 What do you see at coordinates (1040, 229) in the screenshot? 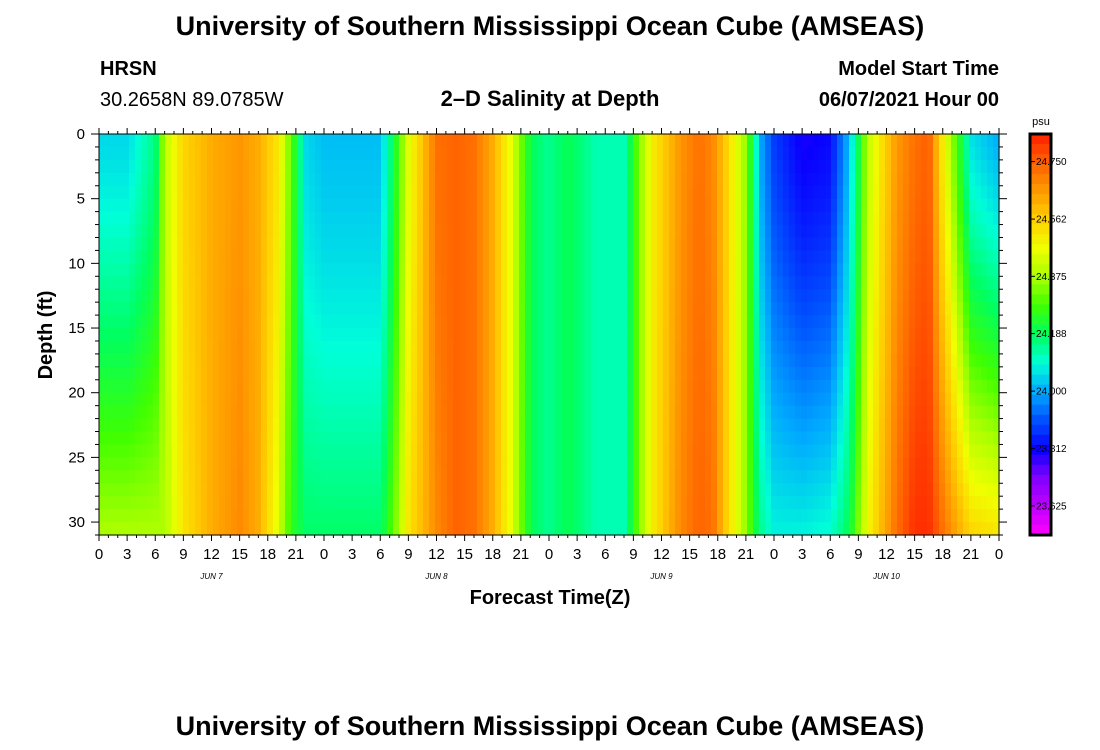
I see `colorbar-swatch` at bounding box center [1040, 229].